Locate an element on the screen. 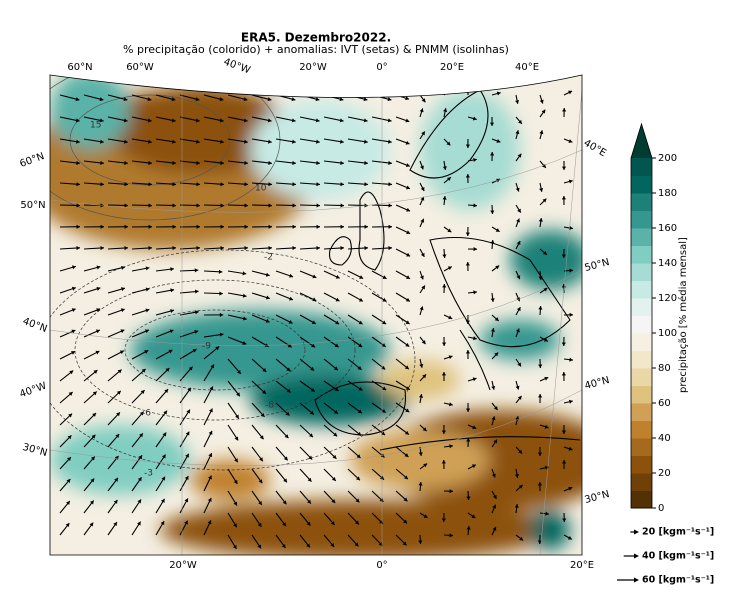 The height and width of the screenshot is (611, 732). colorbar-tick-label: 200 is located at coordinates (667, 158).